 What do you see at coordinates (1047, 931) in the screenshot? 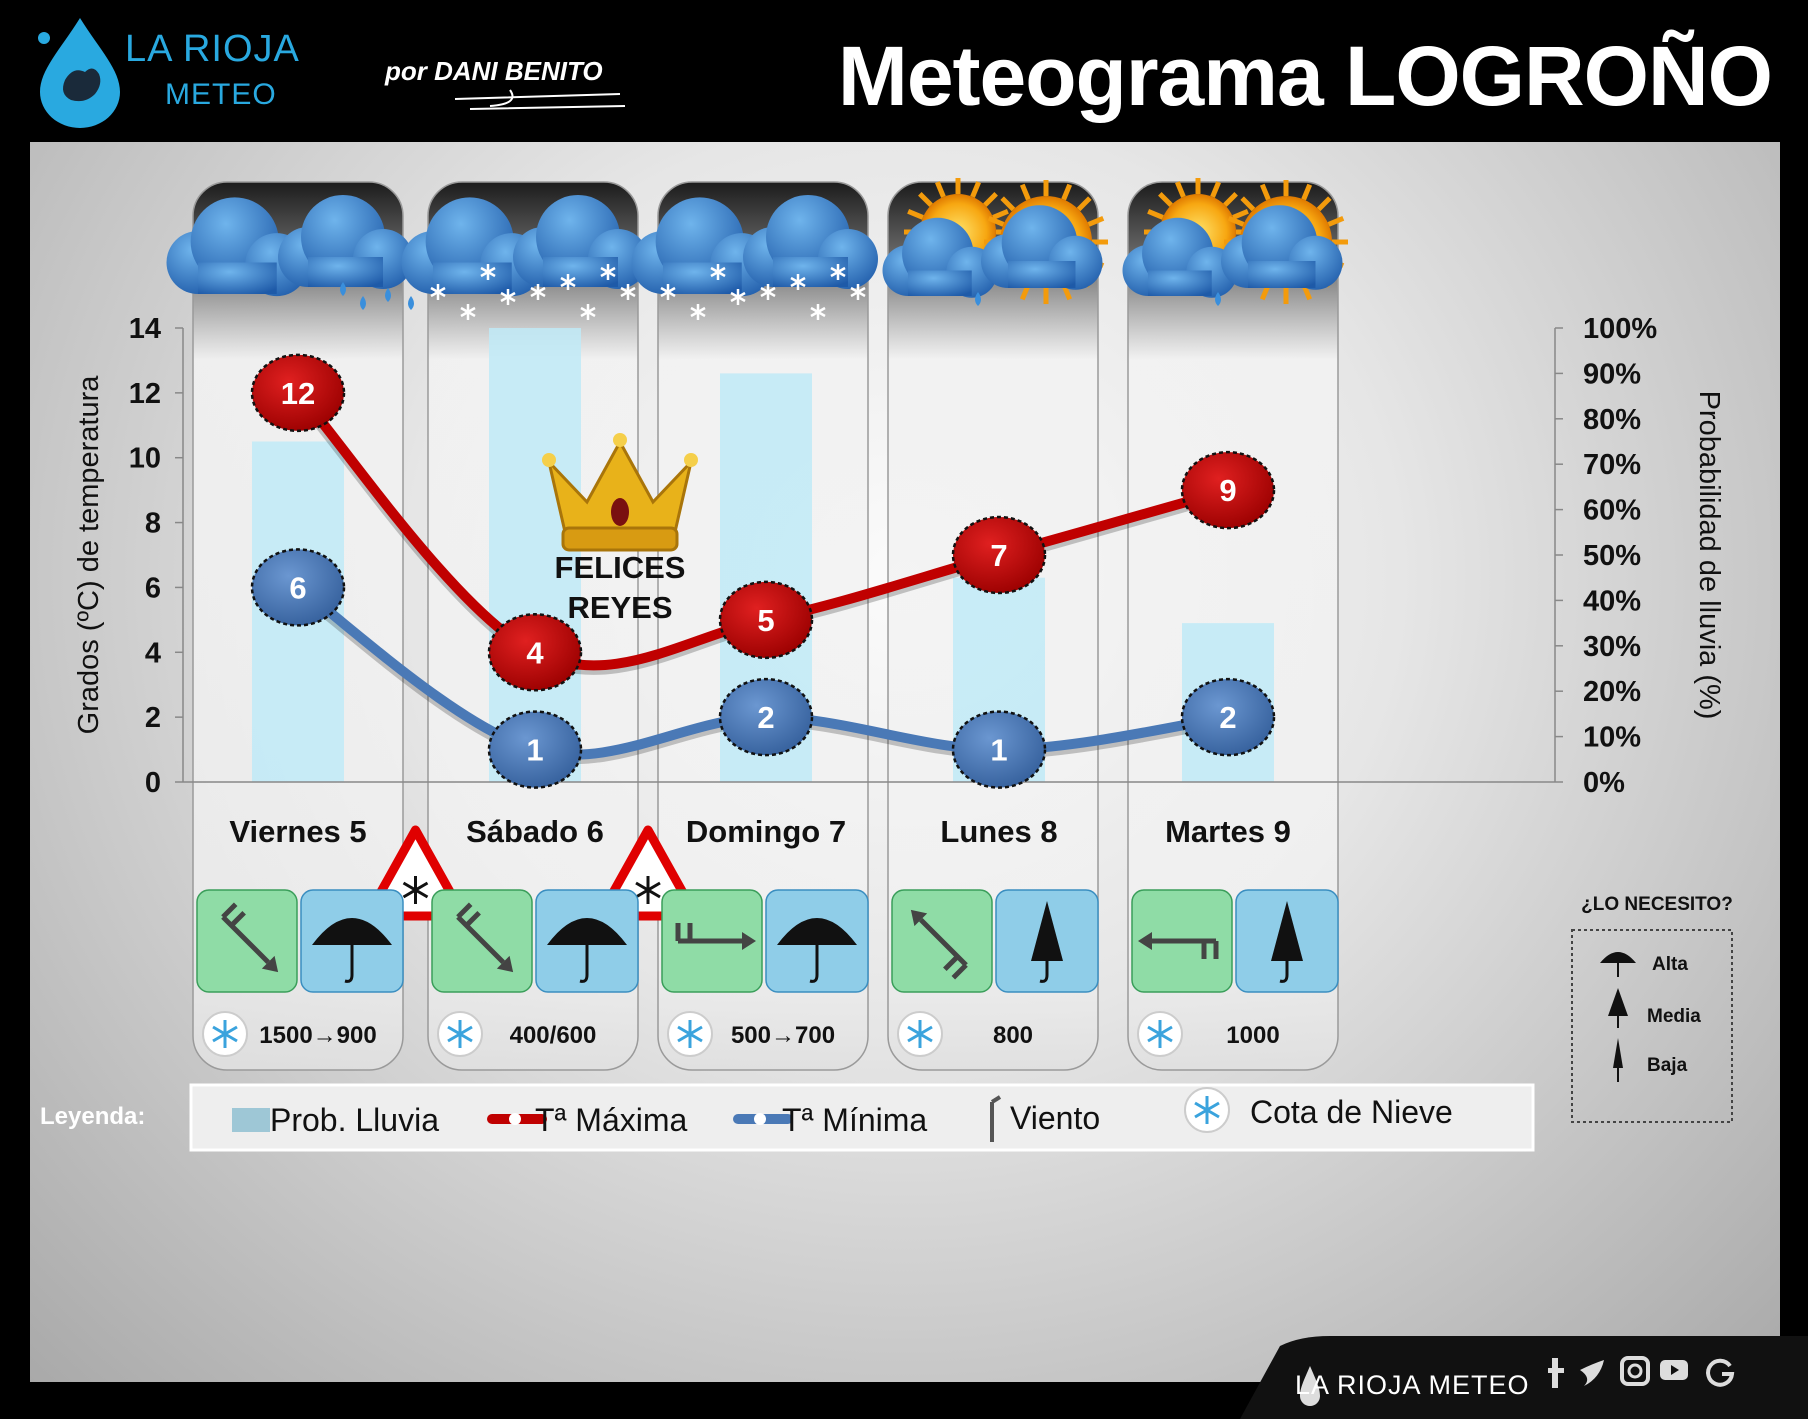
I see `umbrella-half-icon` at bounding box center [1047, 931].